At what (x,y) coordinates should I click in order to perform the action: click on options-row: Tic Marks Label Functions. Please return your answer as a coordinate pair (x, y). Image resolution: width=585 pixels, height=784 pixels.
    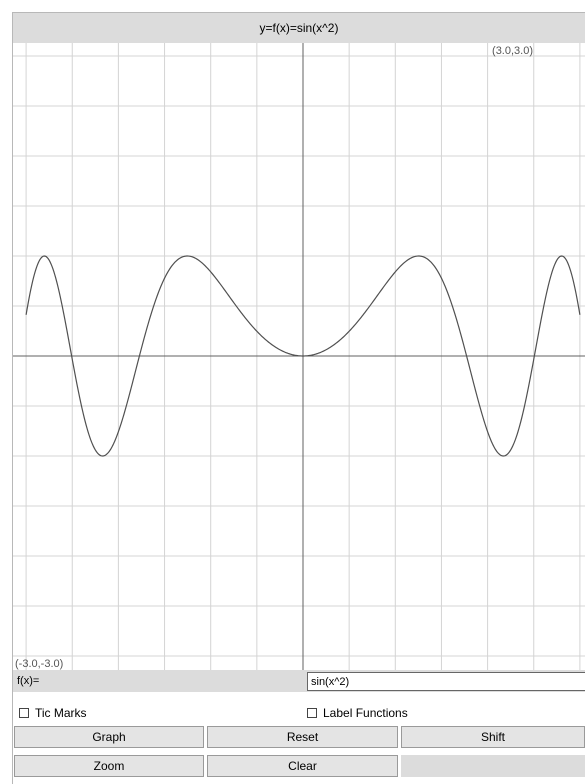
    Looking at the image, I should click on (299, 712).